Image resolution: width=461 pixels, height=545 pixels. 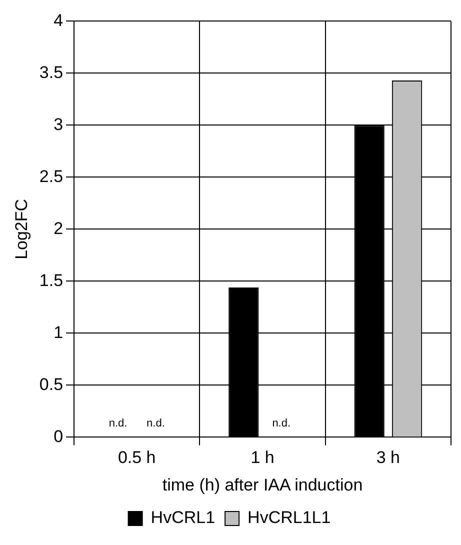 What do you see at coordinates (289, 518) in the screenshot?
I see `legend-label: HvCRL1L1` at bounding box center [289, 518].